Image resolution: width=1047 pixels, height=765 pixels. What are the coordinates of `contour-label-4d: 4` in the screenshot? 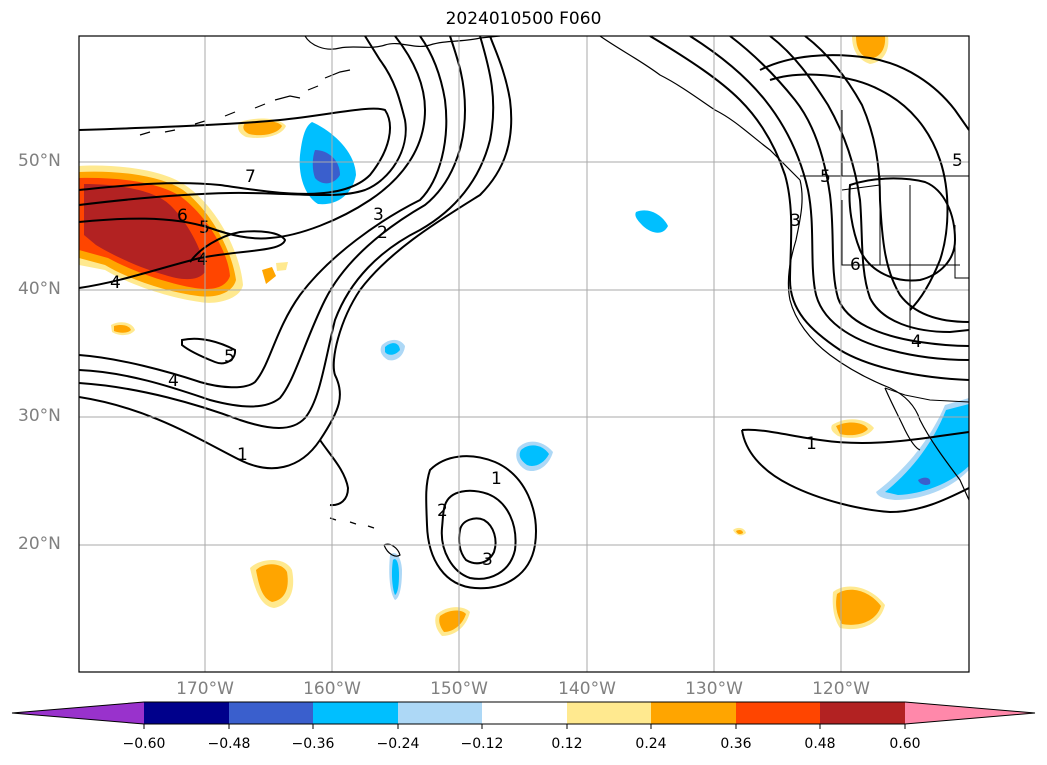 It's located at (916, 342).